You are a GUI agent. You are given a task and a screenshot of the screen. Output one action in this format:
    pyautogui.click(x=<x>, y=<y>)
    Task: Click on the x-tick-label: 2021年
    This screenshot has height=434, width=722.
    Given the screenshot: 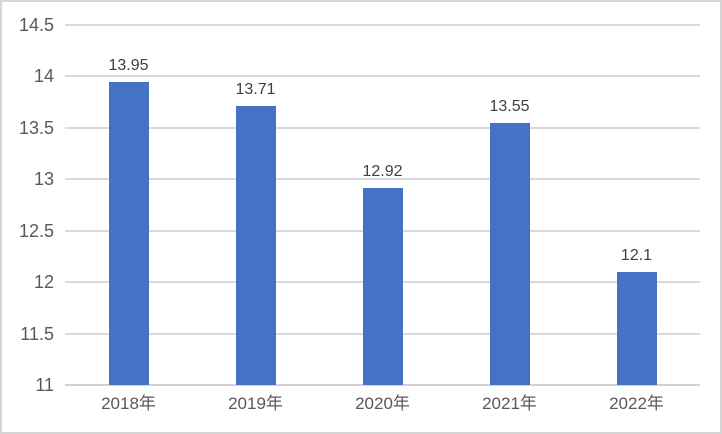 What is the action you would take?
    pyautogui.click(x=509, y=403)
    